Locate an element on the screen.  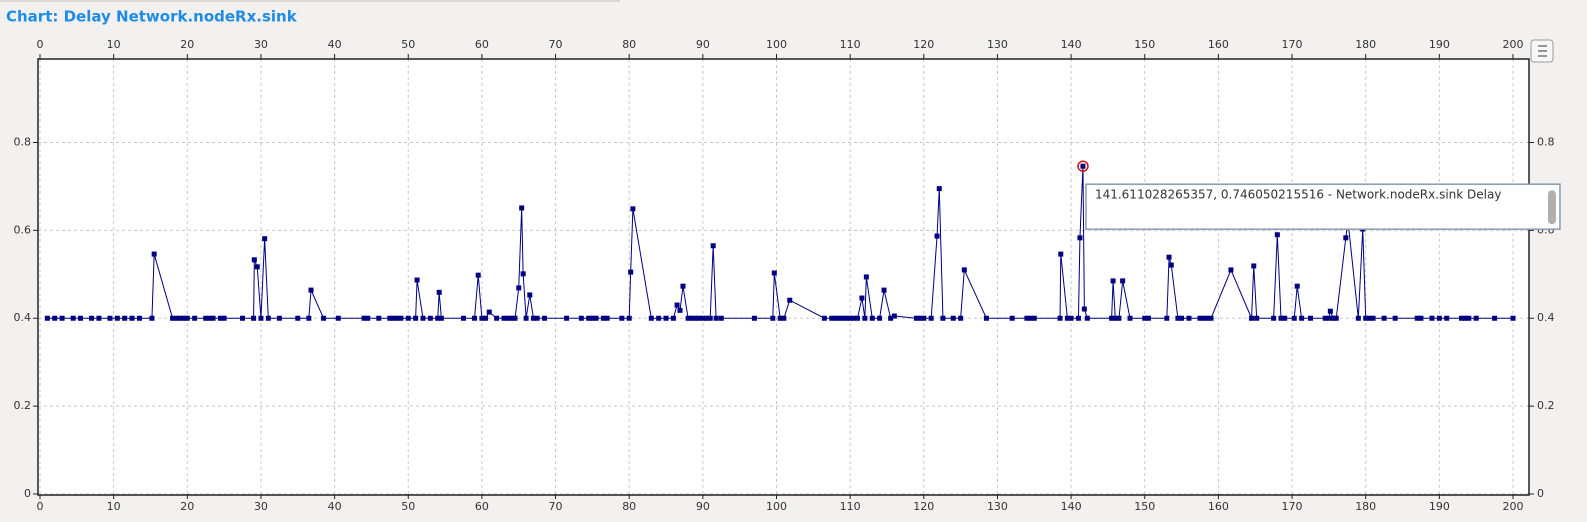
selected-point is located at coordinates (1083, 166).